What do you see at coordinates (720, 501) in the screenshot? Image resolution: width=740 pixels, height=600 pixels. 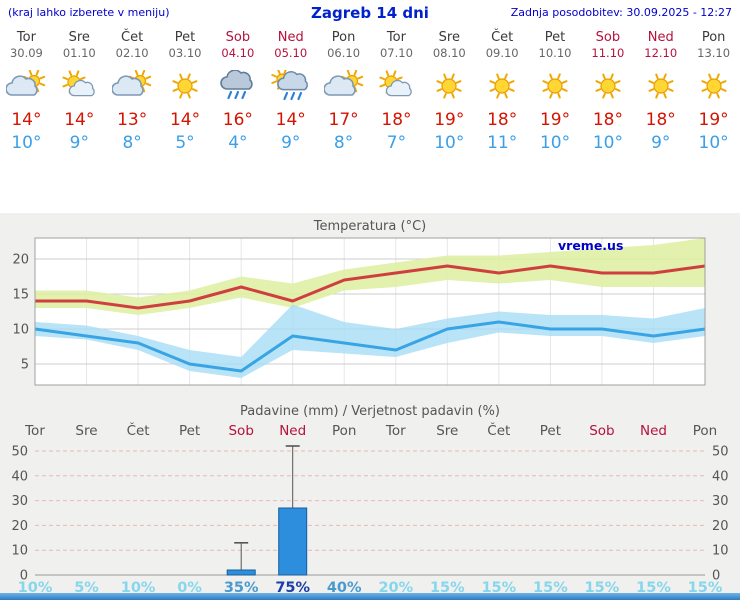 I see `precip-axis-label-right: 30` at bounding box center [720, 501].